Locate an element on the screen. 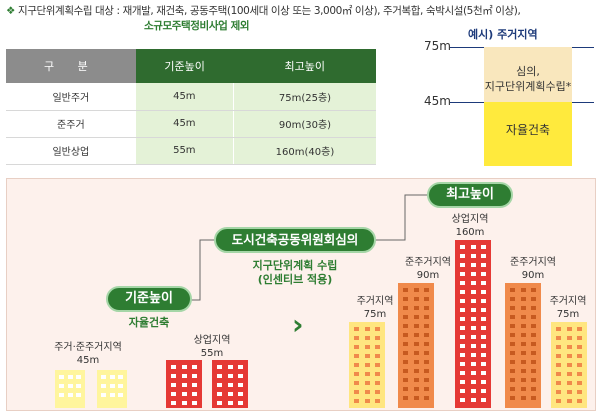  label-residential-left-name: 주거지역 is located at coordinates (375, 301).